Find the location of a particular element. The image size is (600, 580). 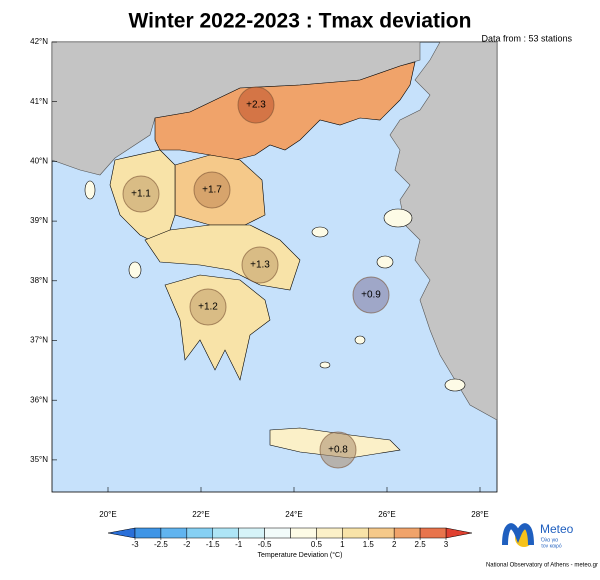

lon-tick-label: 24°E is located at coordinates (293, 514).